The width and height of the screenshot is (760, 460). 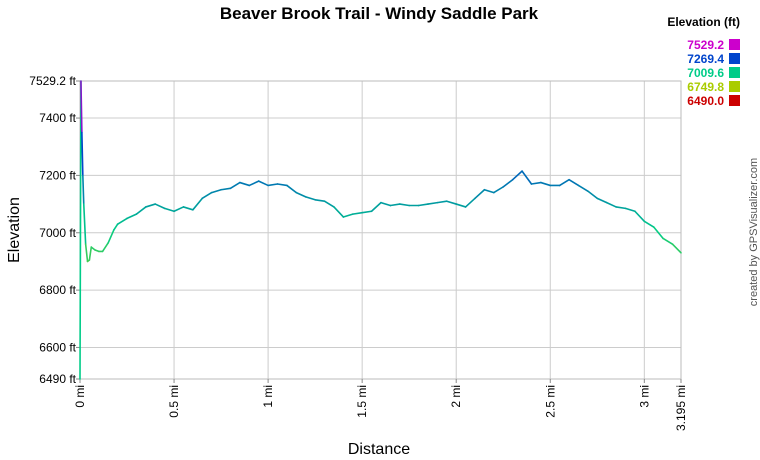 I want to click on legend-value: 7529.2, so click(x=705, y=45).